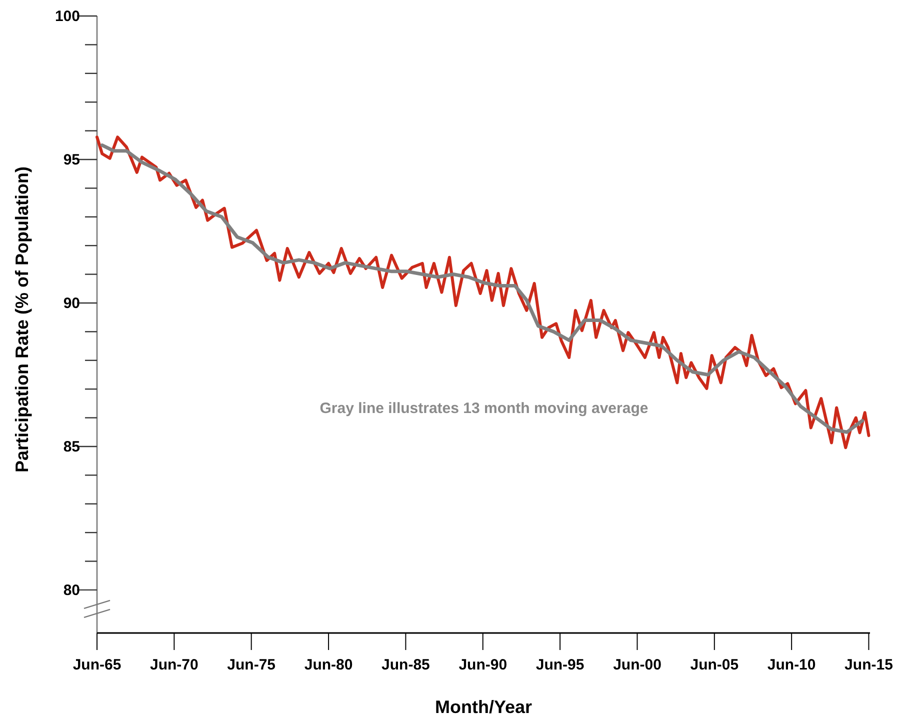  I want to click on x-tick-label: Jun-80, so click(328, 665).